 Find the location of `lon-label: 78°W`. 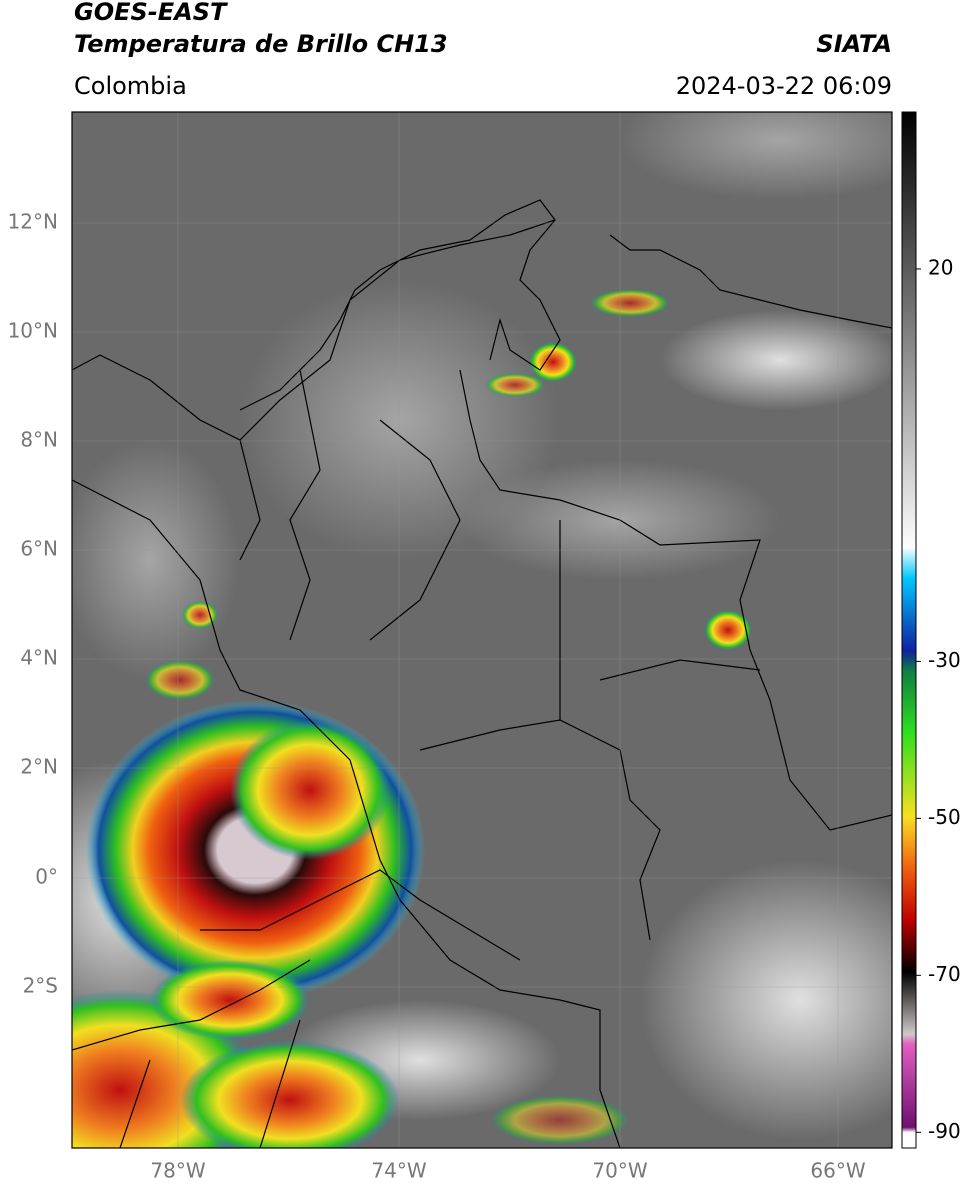

lon-label: 78°W is located at coordinates (177, 1171).